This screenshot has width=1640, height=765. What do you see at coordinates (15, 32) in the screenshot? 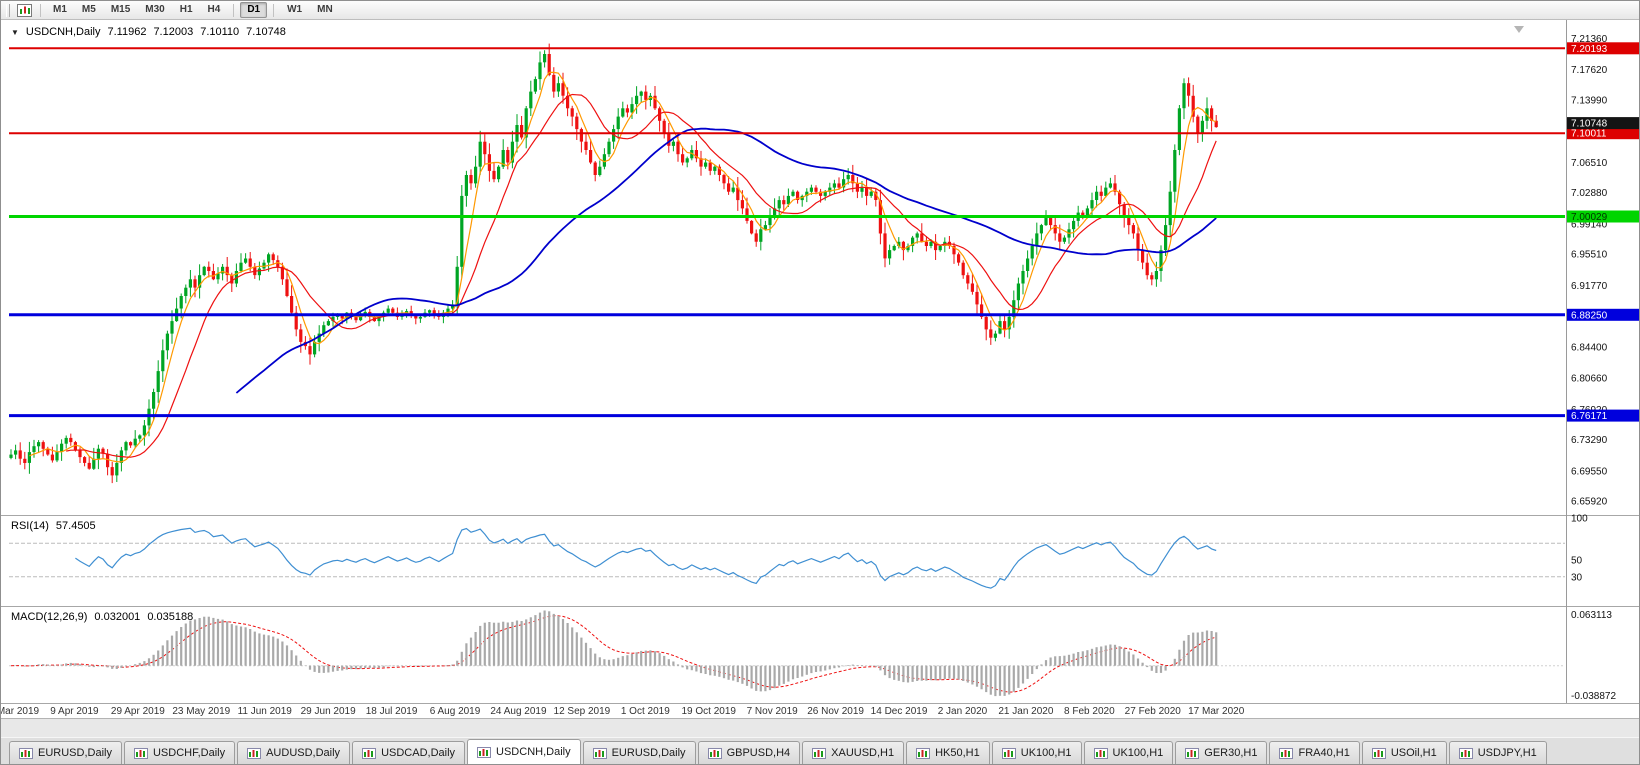
I see `symbol-dropdown-icon: ▼` at bounding box center [15, 32].